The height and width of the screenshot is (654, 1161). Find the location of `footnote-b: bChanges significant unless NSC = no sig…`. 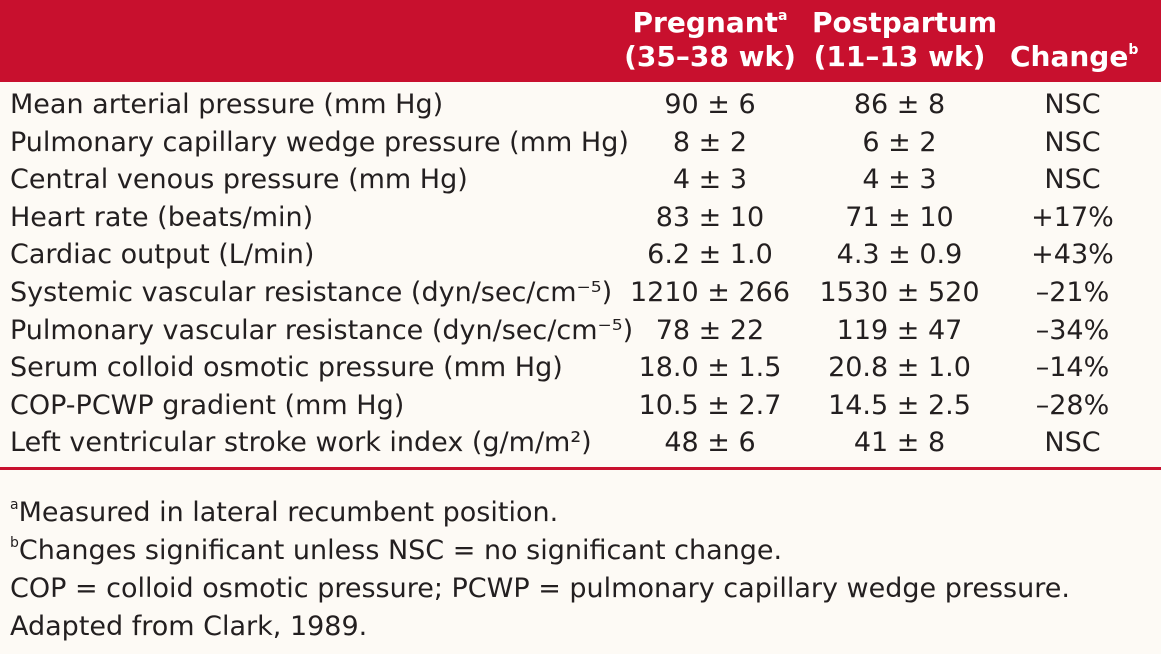

footnote-b: bChanges significant unless NSC = no sig… is located at coordinates (540, 551).